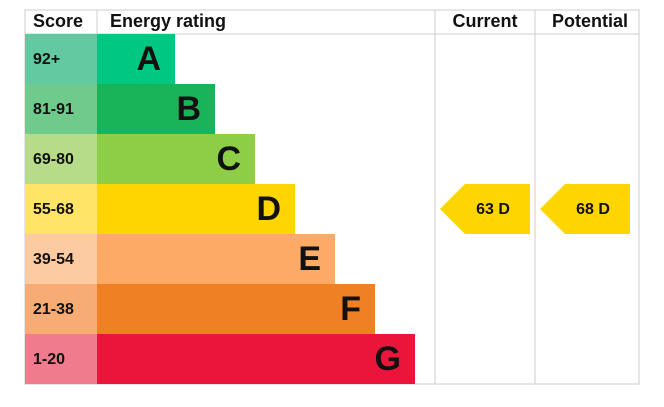 This screenshot has width=664, height=407. I want to click on score-label: 69-80, so click(53, 159).